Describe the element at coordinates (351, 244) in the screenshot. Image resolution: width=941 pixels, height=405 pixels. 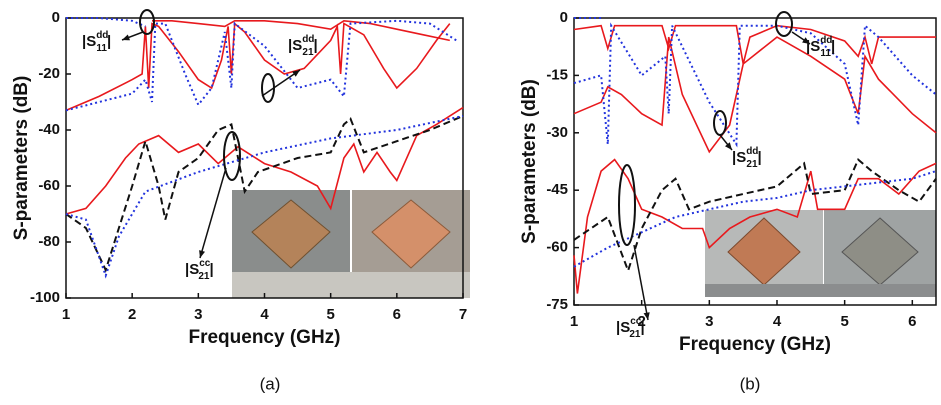
I see `inset-photo-a` at that location.